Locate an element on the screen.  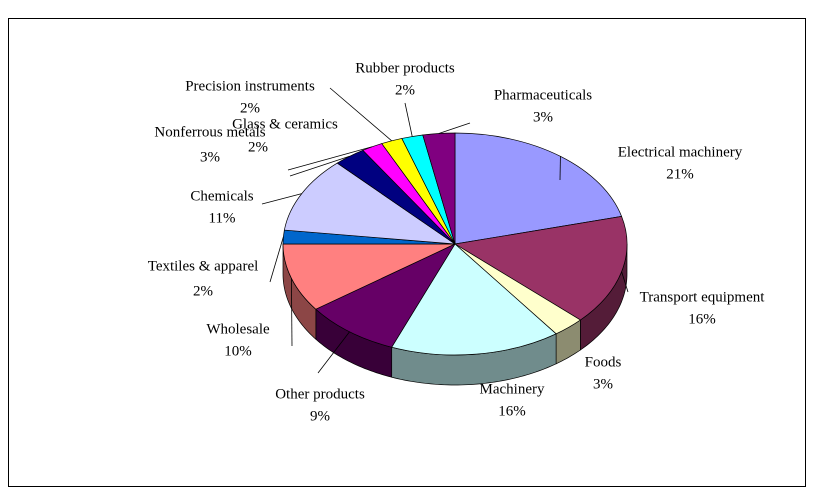
category-label: Foods is located at coordinates (603, 362).